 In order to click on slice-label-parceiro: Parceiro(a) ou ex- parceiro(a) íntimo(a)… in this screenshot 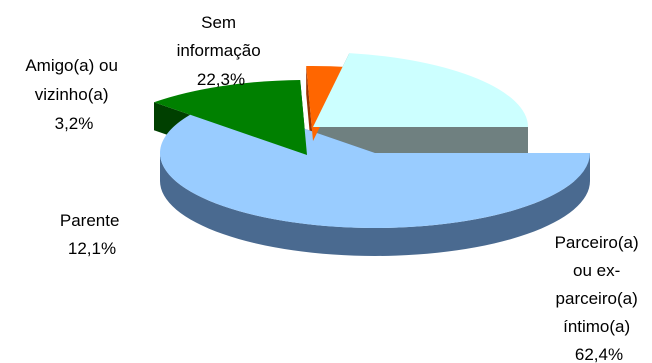, I will do `click(599, 298)`.